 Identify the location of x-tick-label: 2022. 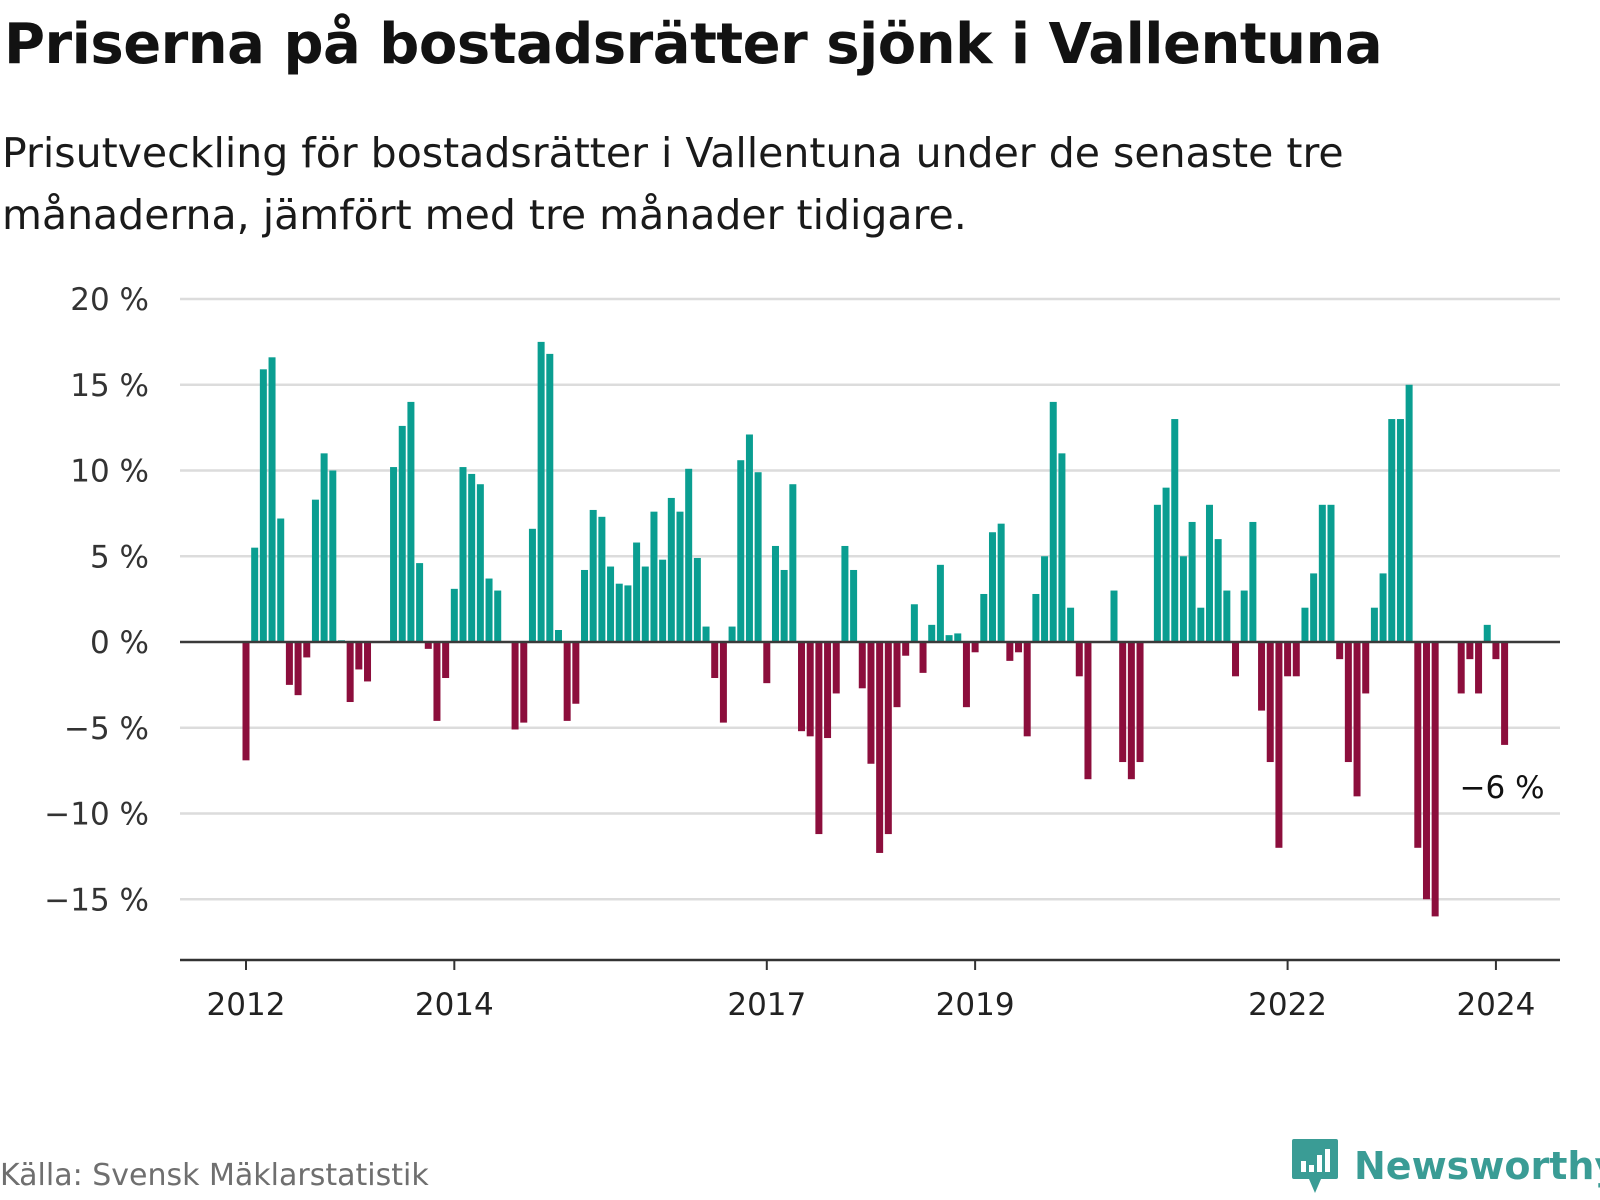
(1287, 1005).